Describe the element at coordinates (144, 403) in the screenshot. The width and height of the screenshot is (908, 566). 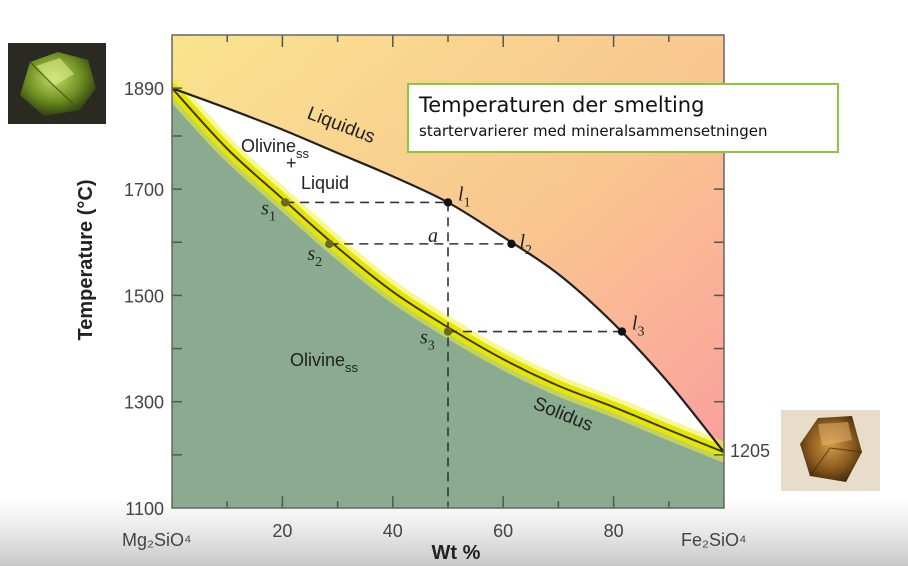
I see `y-tick-label: 1300` at that location.